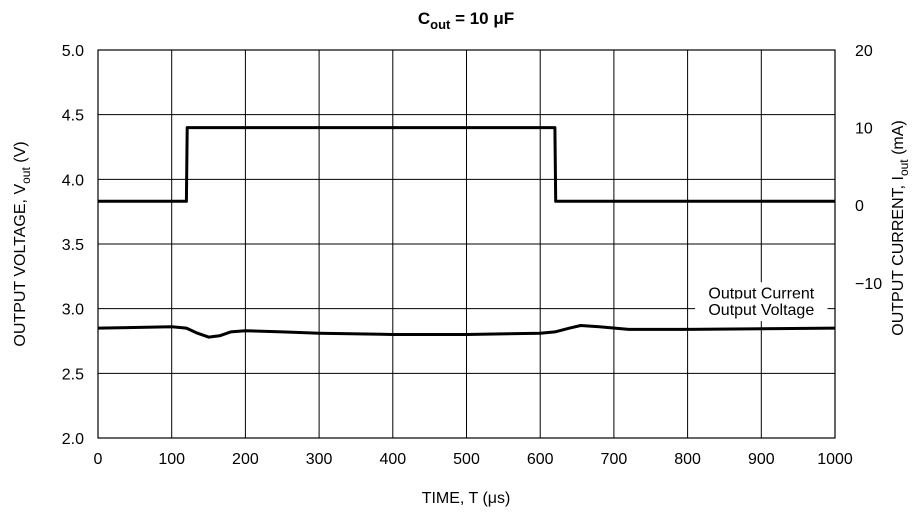  Describe the element at coordinates (392, 459) in the screenshot. I see `x-tick-label: 400` at that location.